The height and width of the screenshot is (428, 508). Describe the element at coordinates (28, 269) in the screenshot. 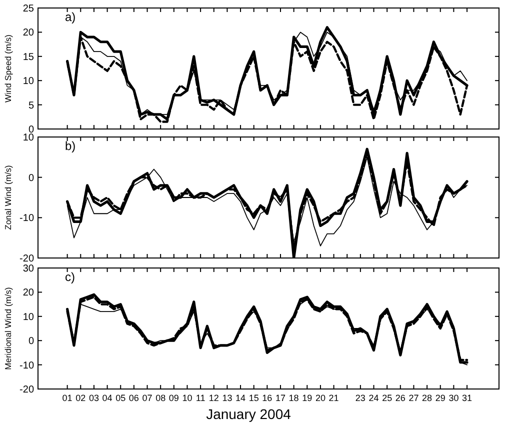

I see `y-tick-label: 30` at that location.